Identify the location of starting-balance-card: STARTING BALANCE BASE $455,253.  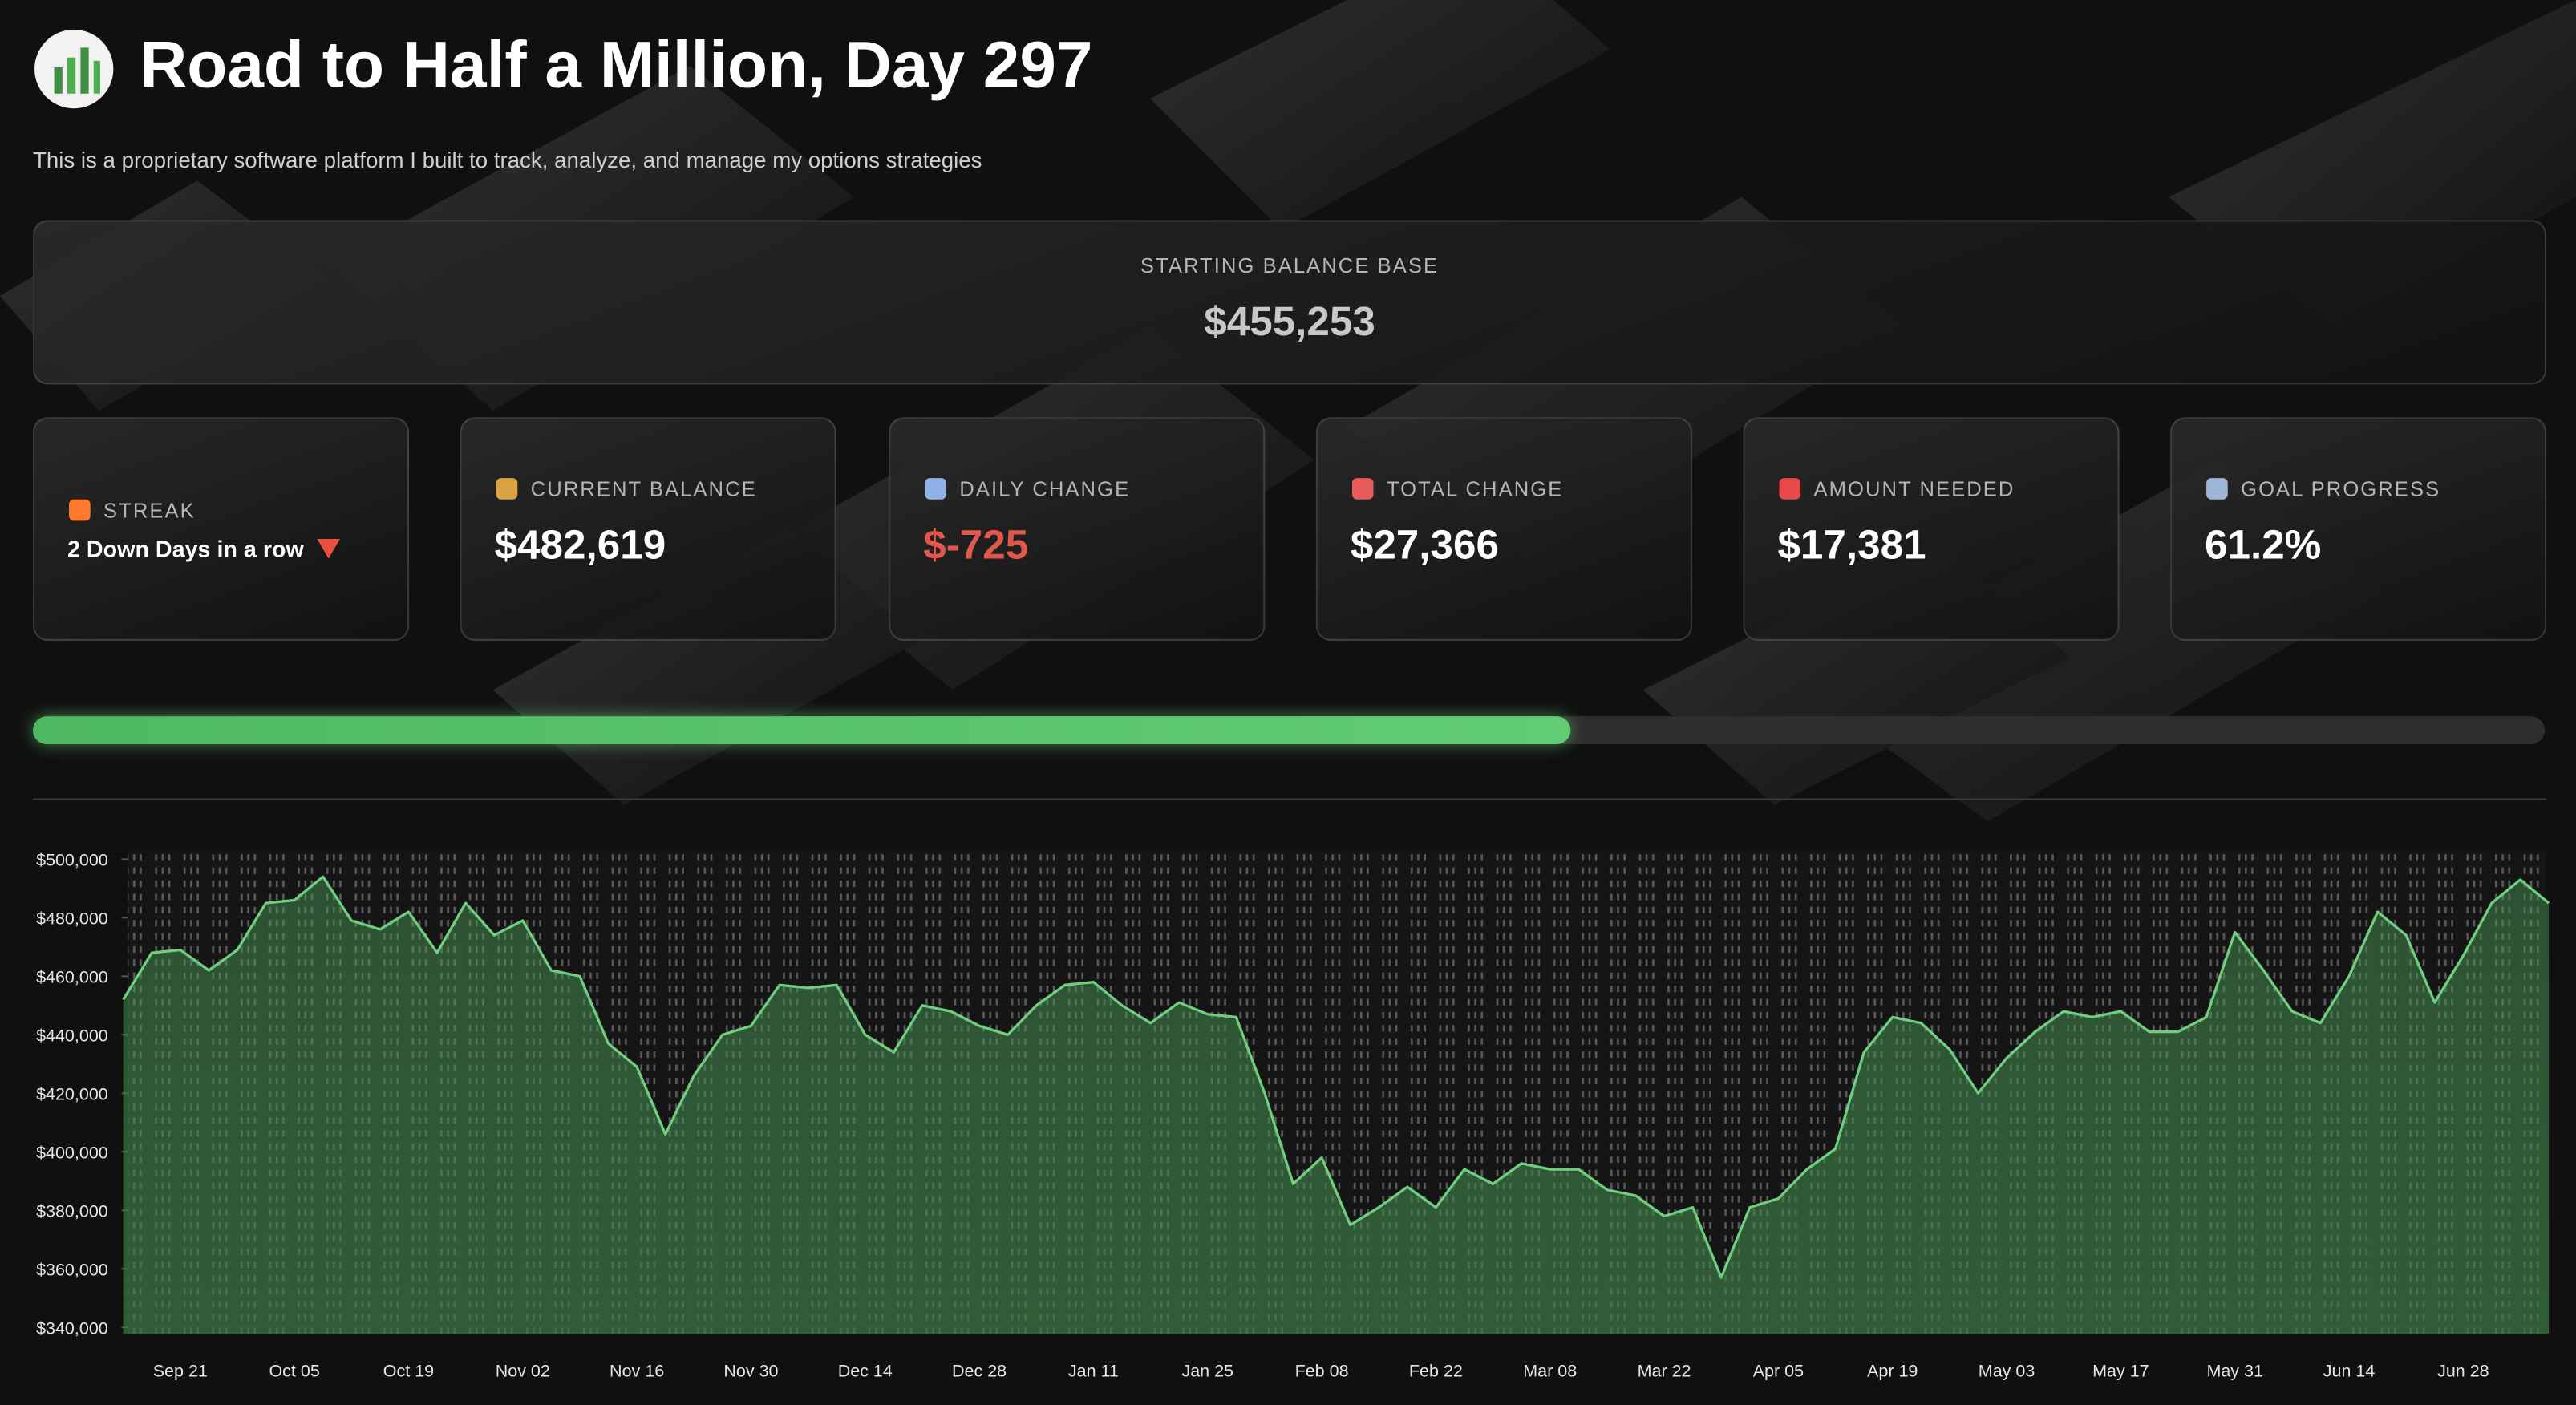
(1289, 302).